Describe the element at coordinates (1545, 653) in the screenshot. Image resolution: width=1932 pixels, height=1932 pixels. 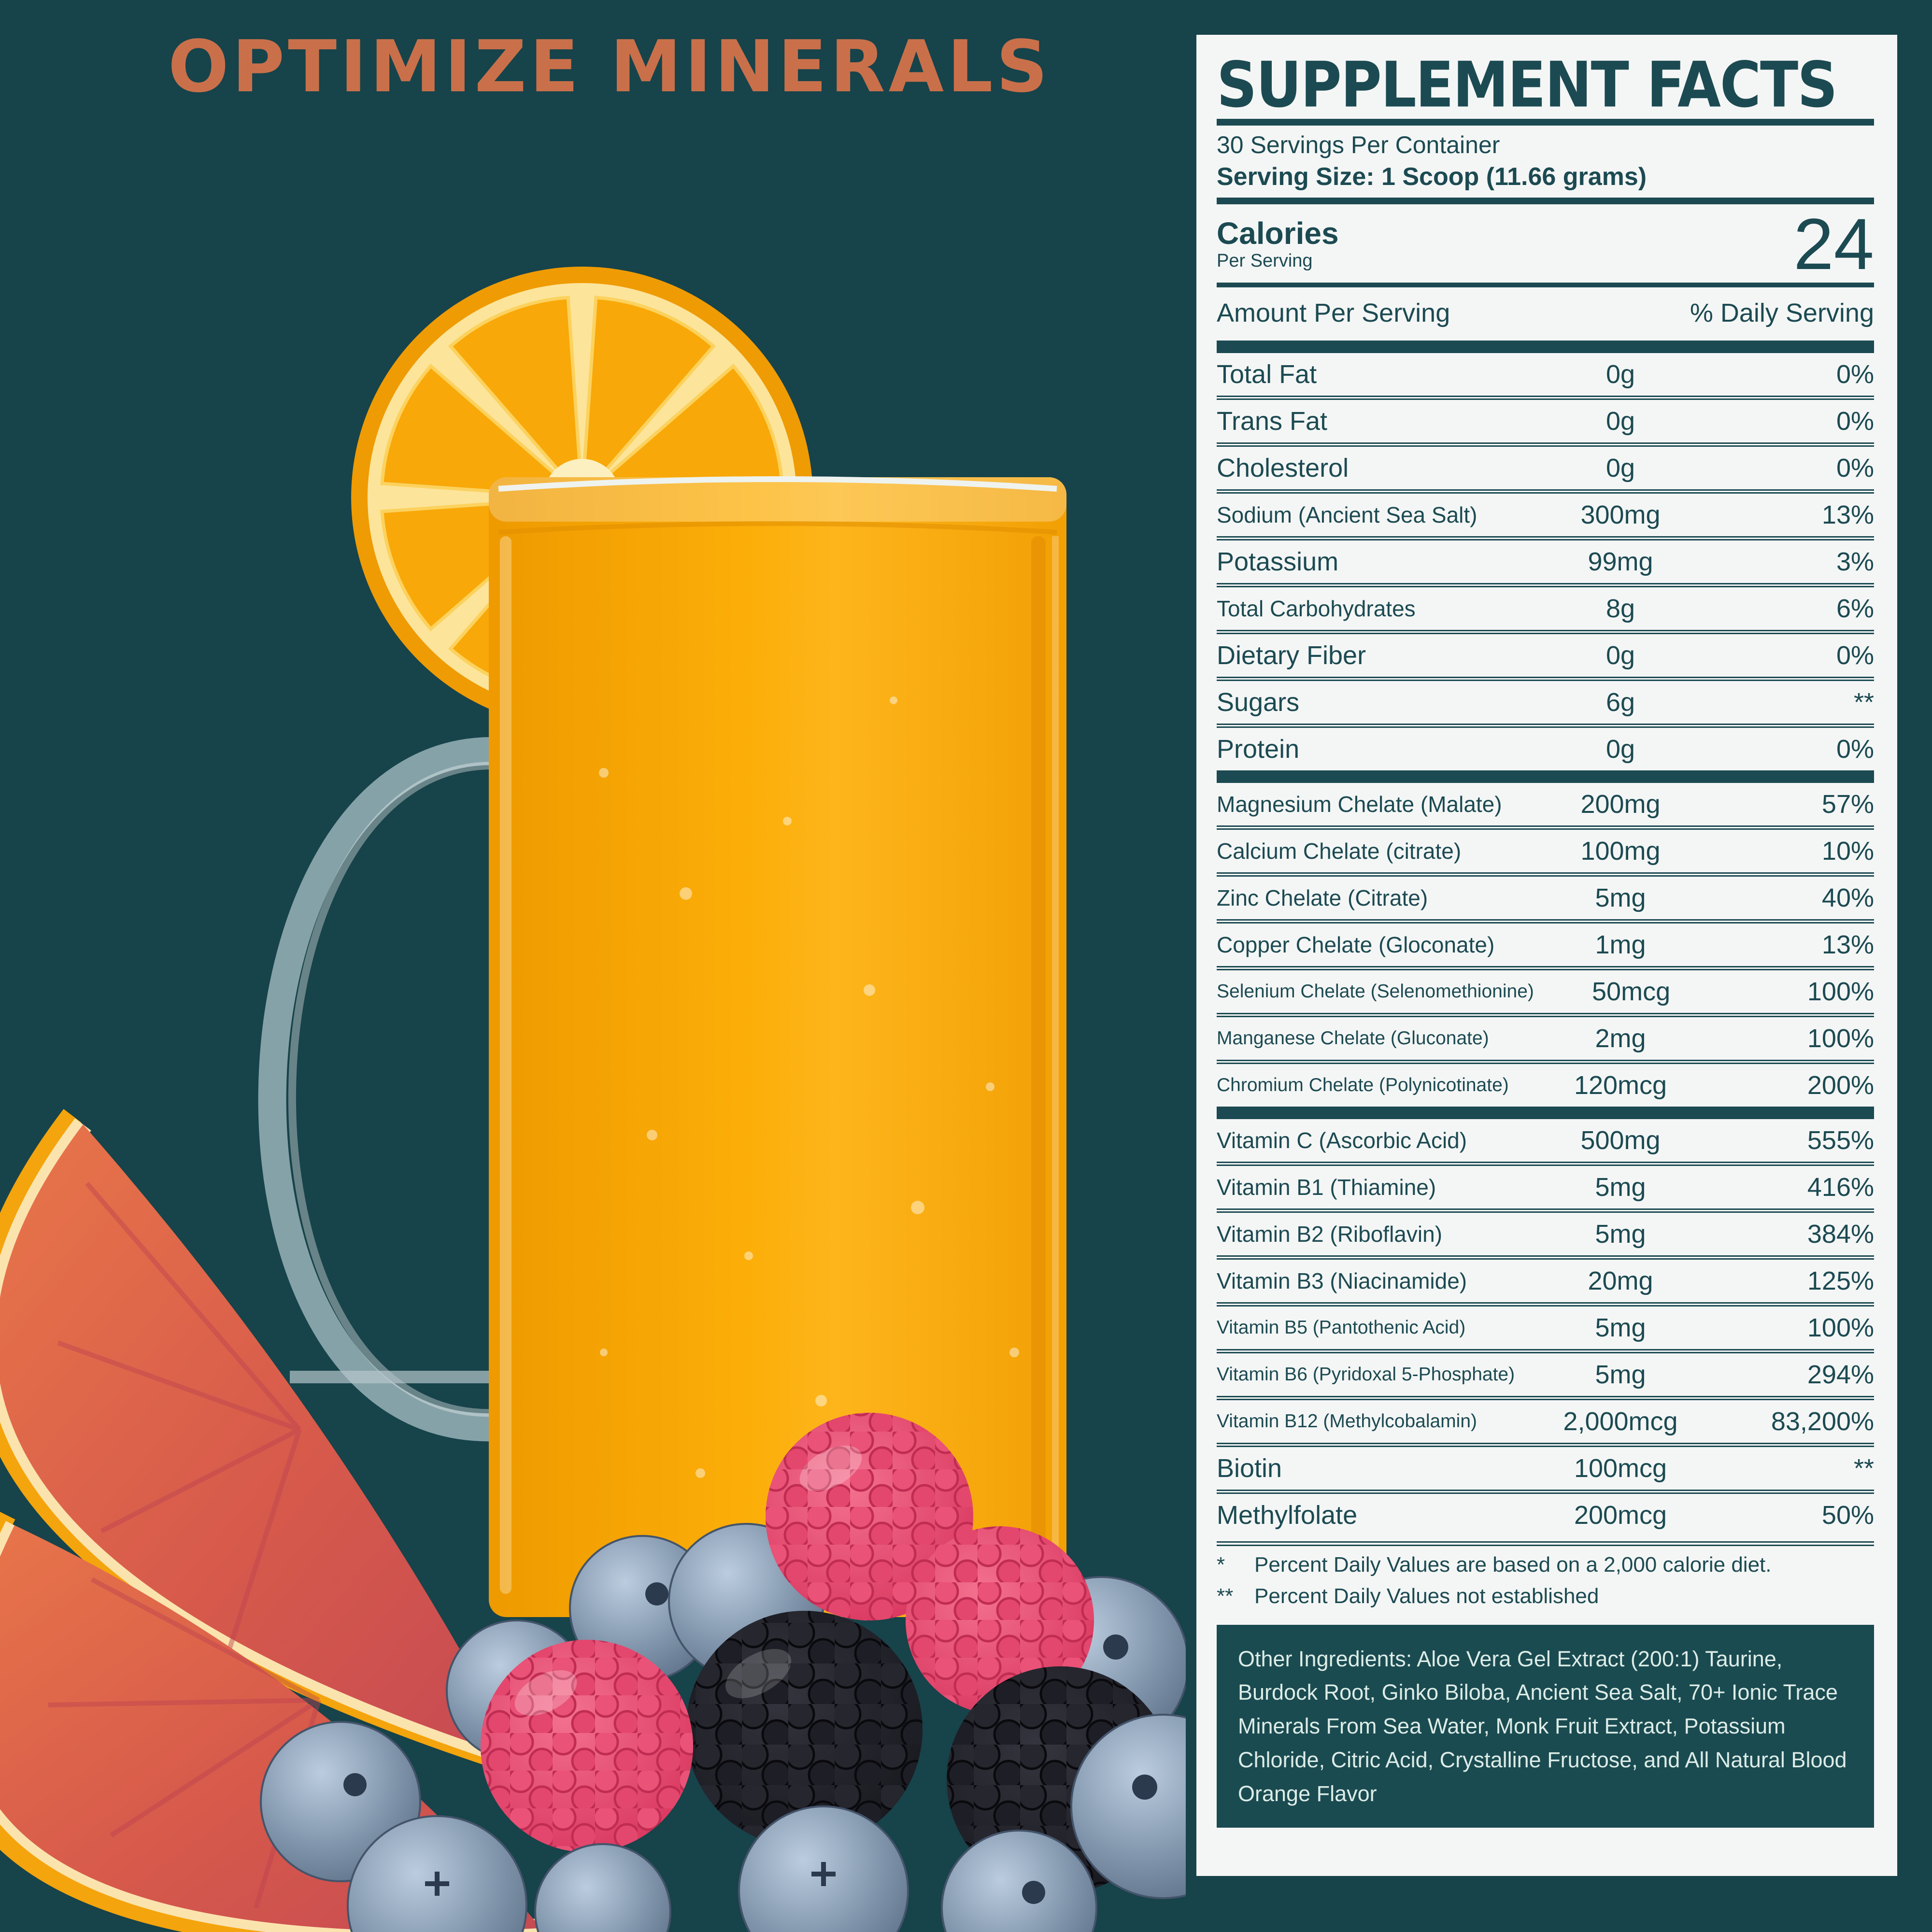
I see `table-row: Dietary Fiber 0g 0%` at that location.